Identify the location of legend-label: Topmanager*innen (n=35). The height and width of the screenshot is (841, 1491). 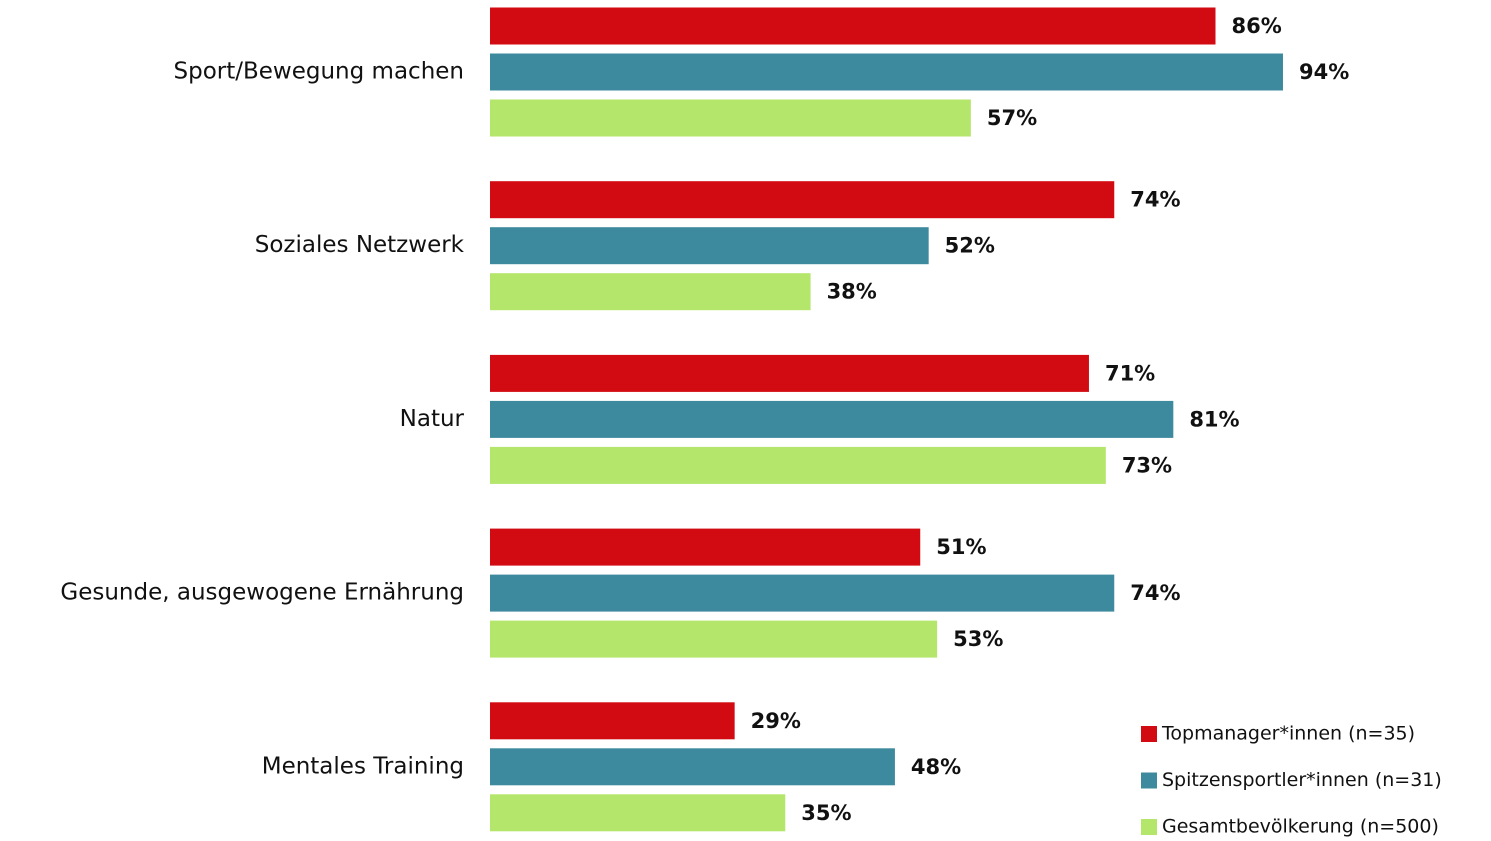
(1288, 734).